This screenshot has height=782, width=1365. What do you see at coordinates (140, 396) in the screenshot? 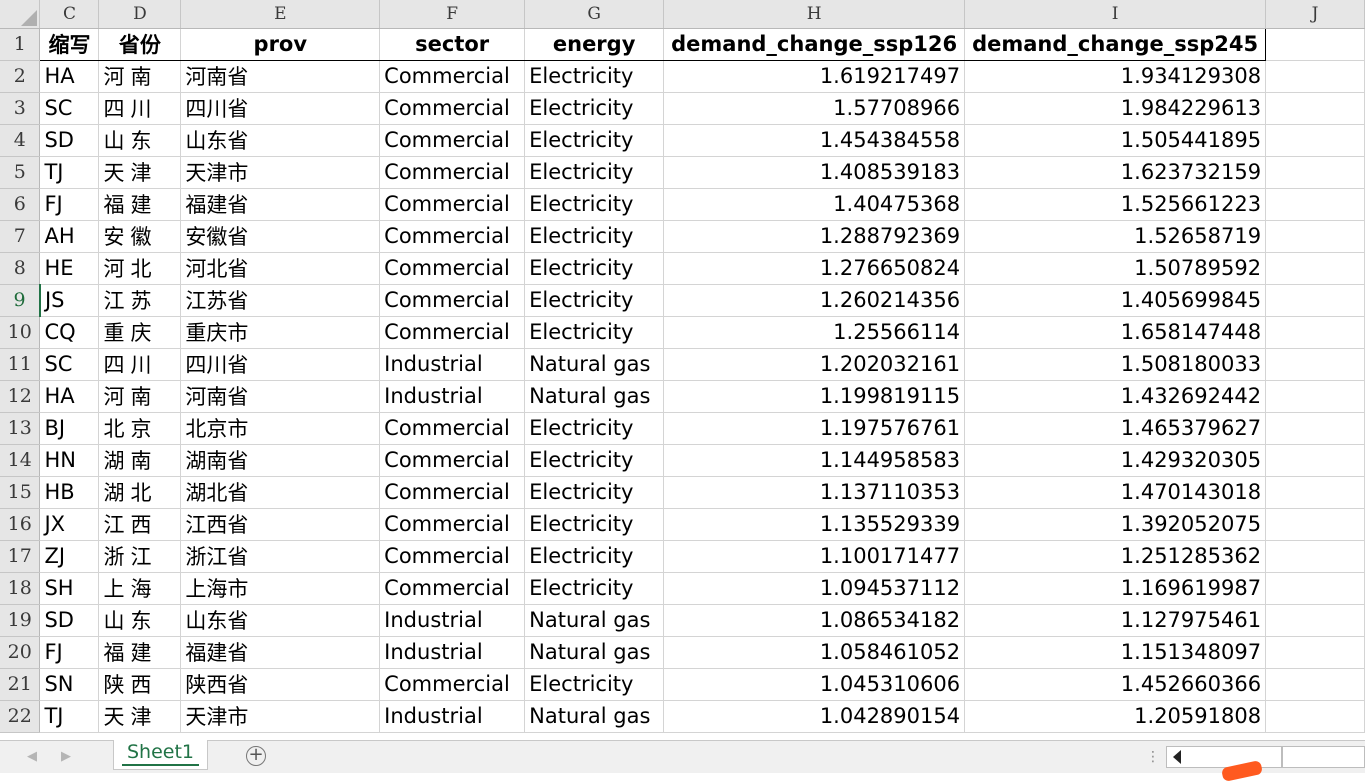
I see `province-cell: 河南` at bounding box center [140, 396].